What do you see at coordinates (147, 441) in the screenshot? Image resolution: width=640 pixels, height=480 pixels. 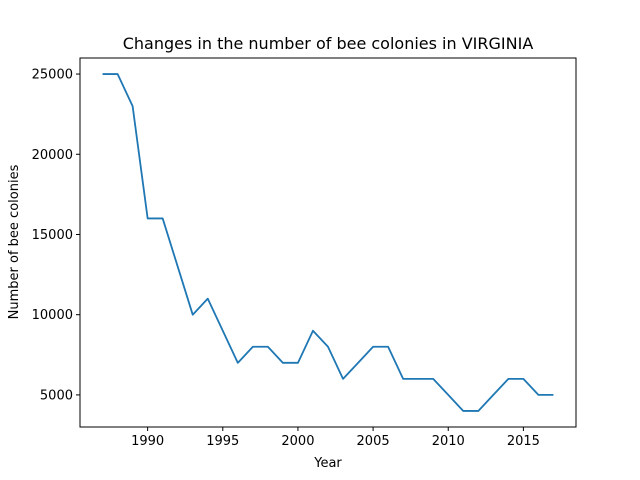 I see `x-tick-label: 1990` at bounding box center [147, 441].